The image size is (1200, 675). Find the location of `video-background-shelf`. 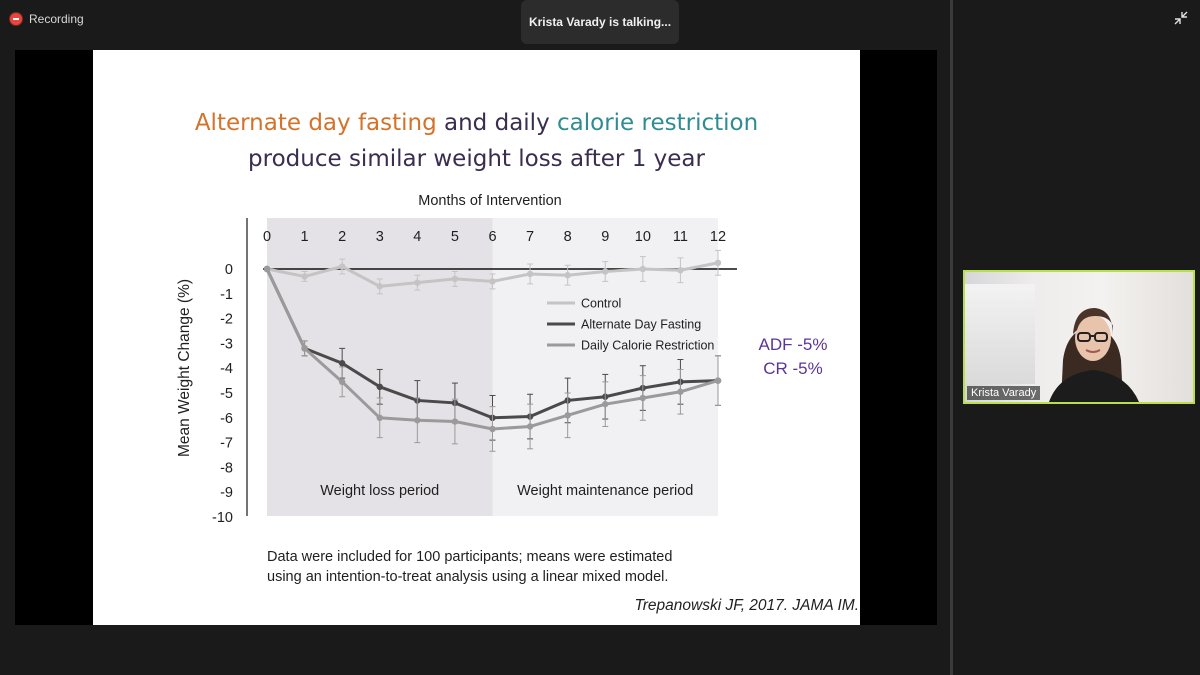

video-background-shelf is located at coordinates (1000, 334).